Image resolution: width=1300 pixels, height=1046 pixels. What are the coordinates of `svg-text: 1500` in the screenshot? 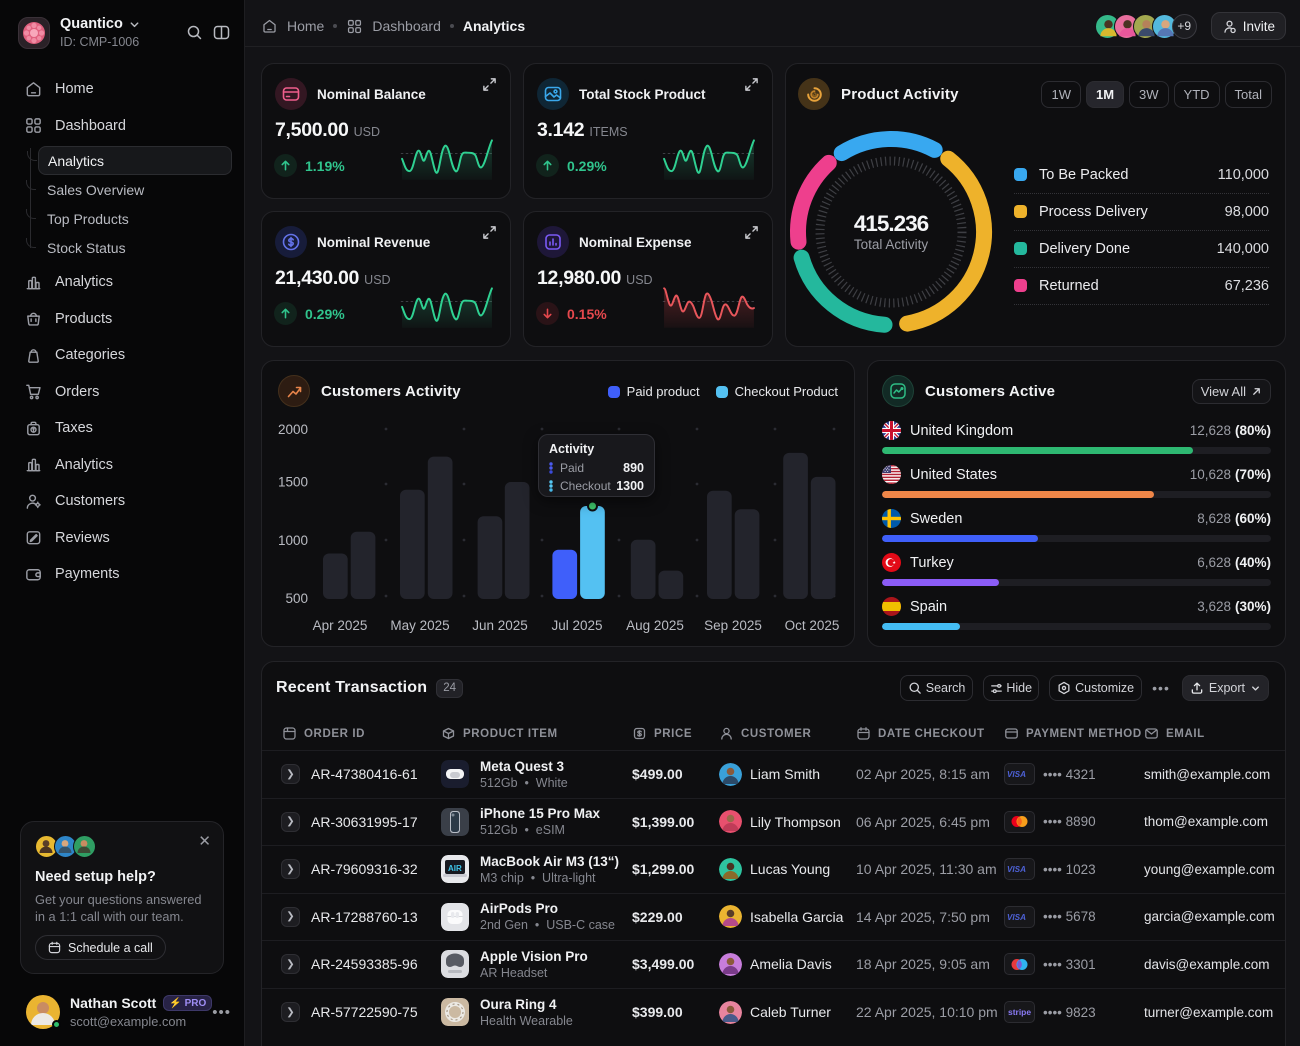 It's located at (293, 482).